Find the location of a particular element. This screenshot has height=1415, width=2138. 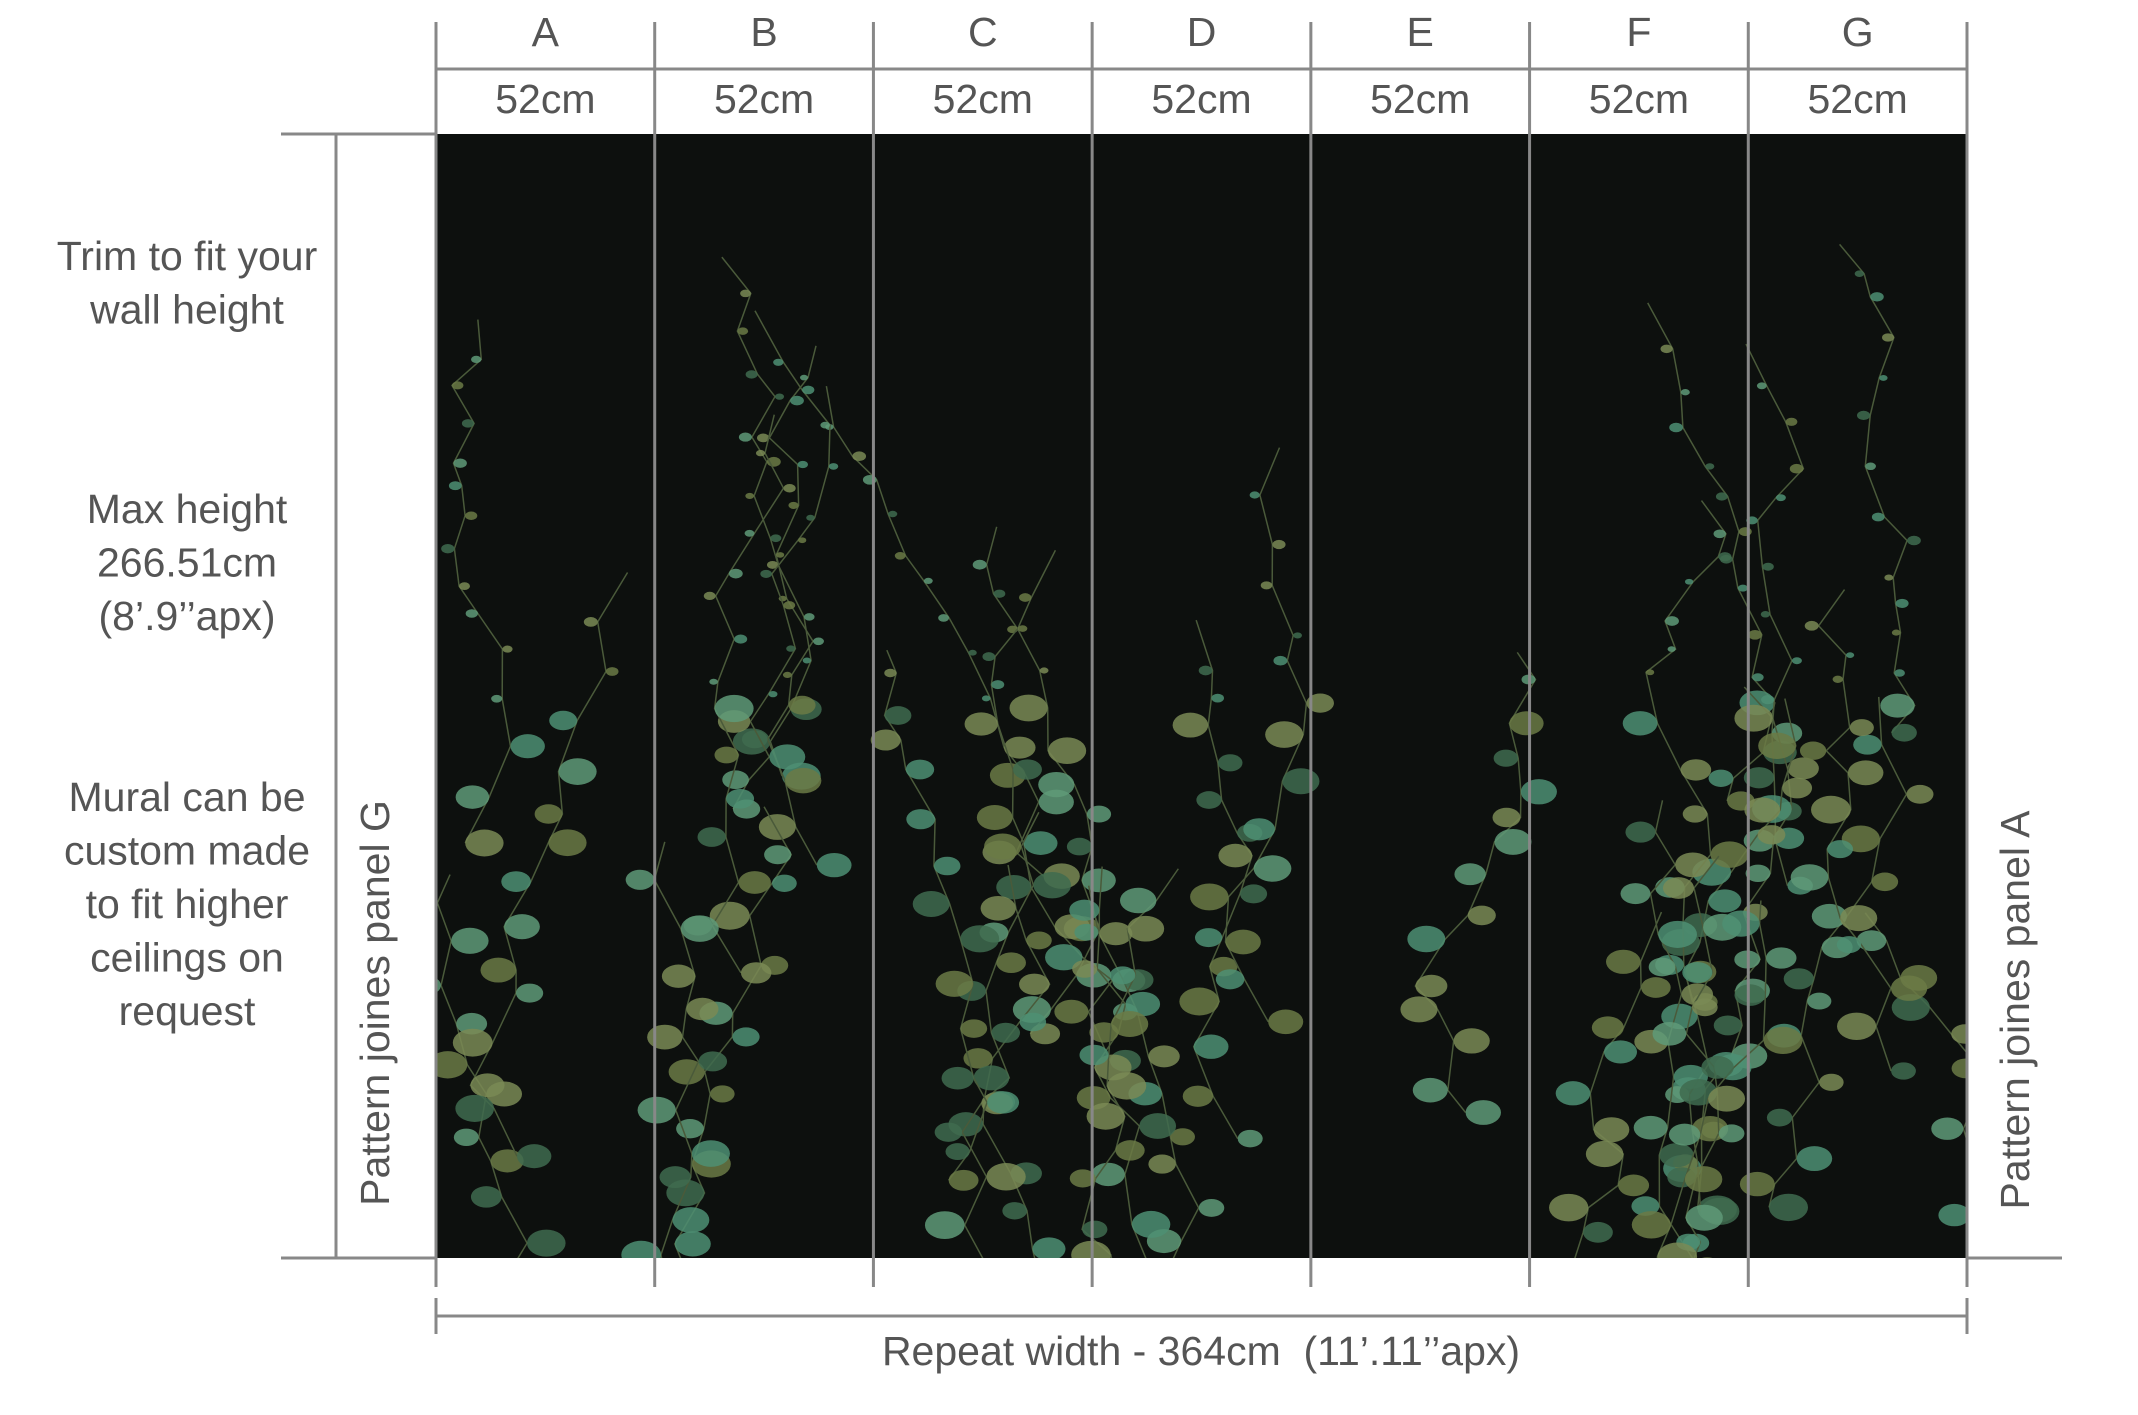

panel-label: F is located at coordinates (1638, 32).